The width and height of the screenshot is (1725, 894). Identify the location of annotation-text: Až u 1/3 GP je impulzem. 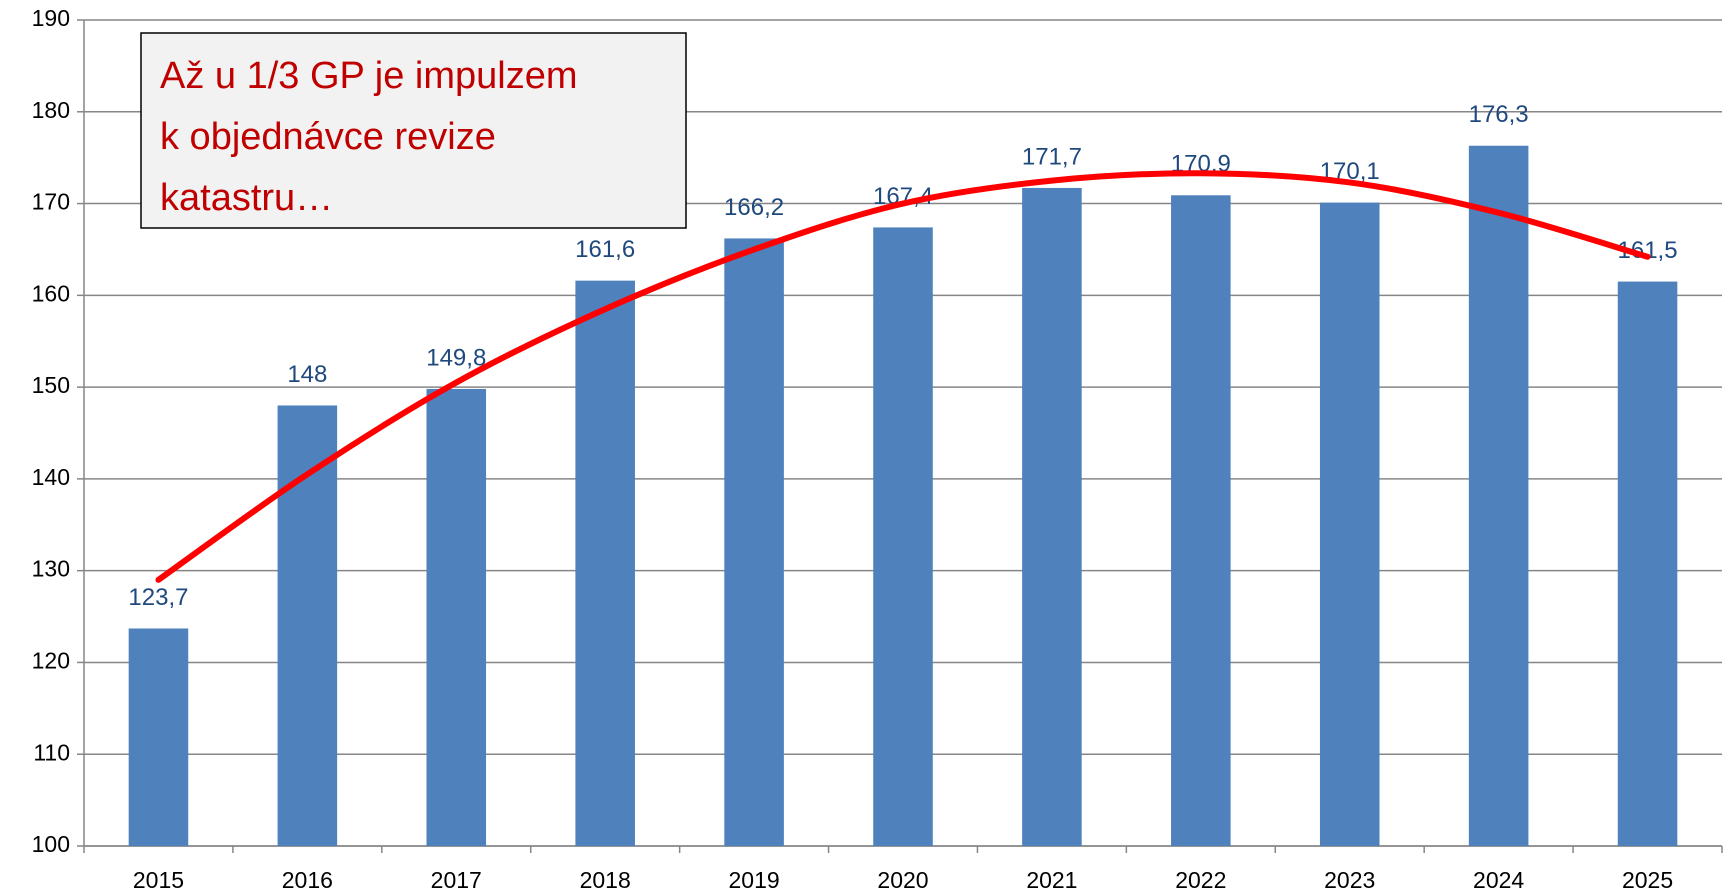
(368, 76).